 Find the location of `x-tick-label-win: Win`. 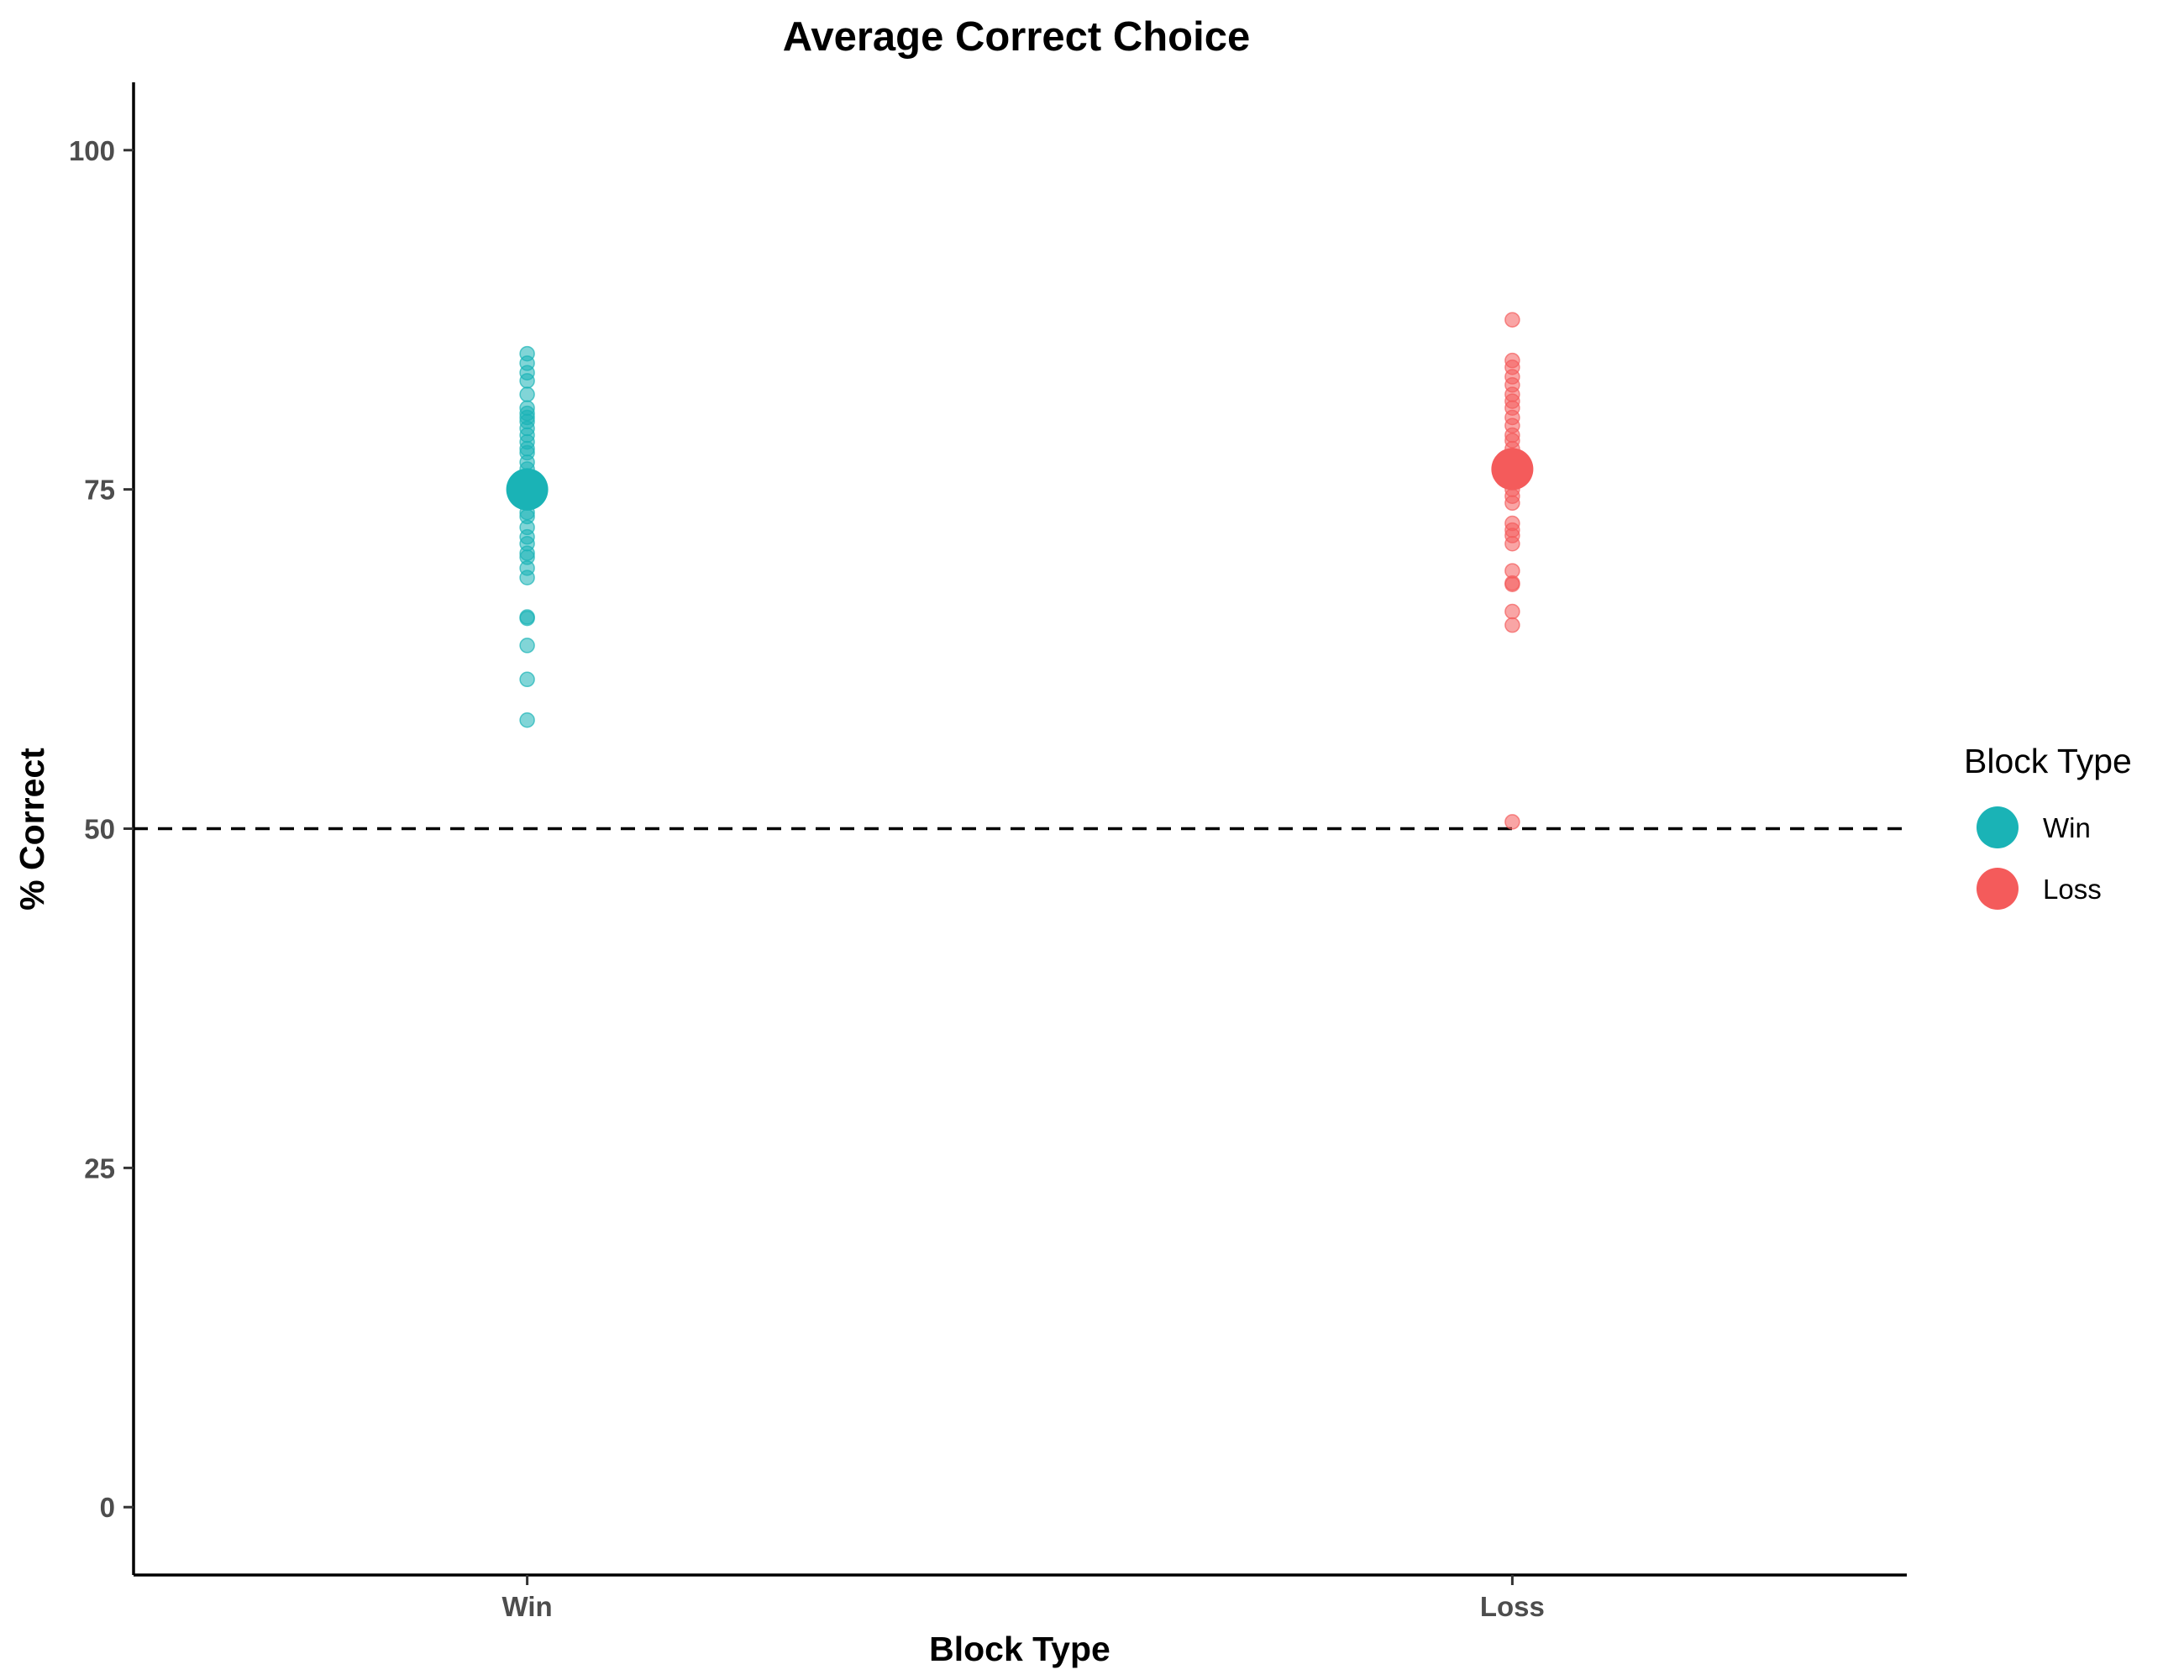

x-tick-label-win: Win is located at coordinates (527, 1606).